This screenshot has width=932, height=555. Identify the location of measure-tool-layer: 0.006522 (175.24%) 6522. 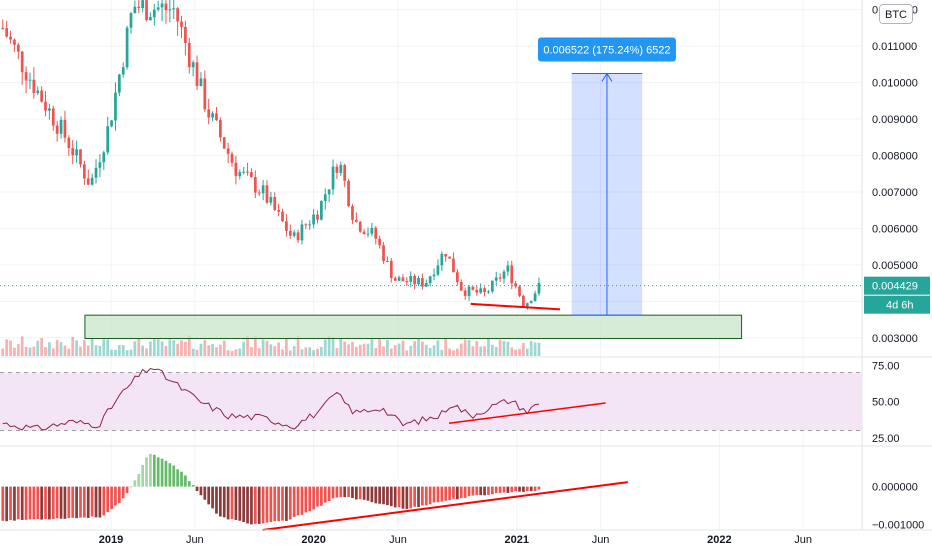
(606, 176).